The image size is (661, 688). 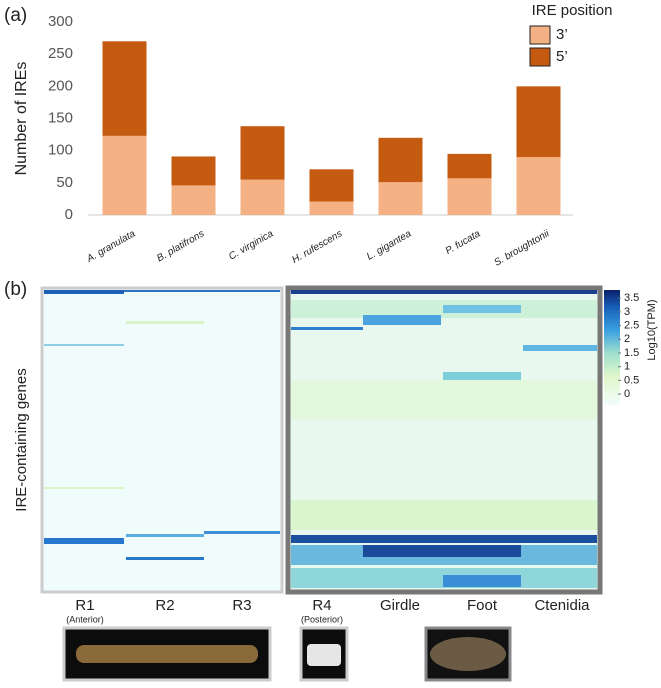 What do you see at coordinates (60, 85) in the screenshot?
I see `y-tick-label: 200` at bounding box center [60, 85].